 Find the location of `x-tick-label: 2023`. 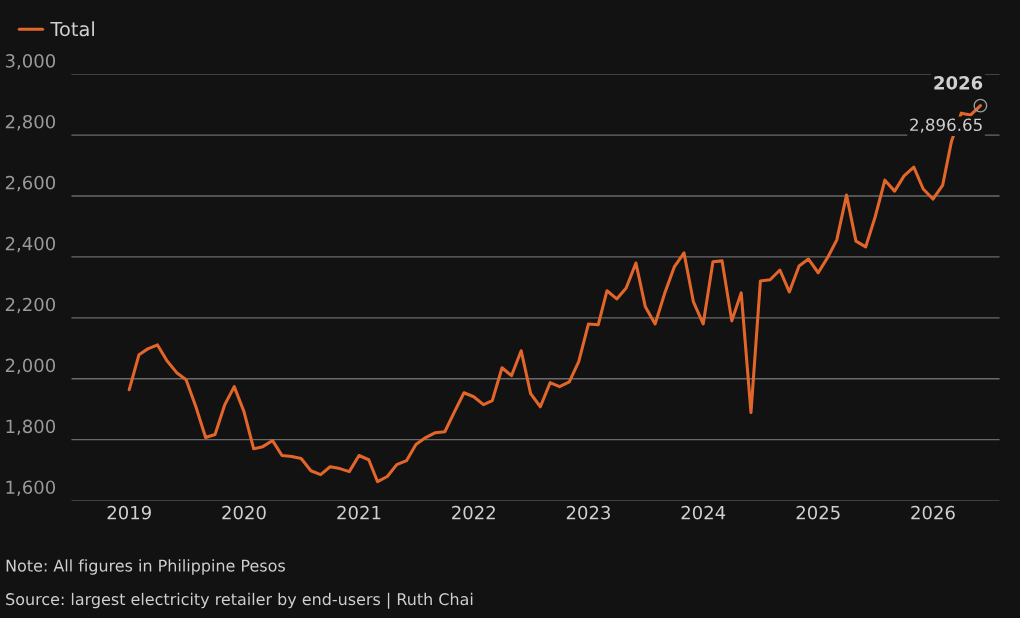

x-tick-label: 2023 is located at coordinates (588, 512).